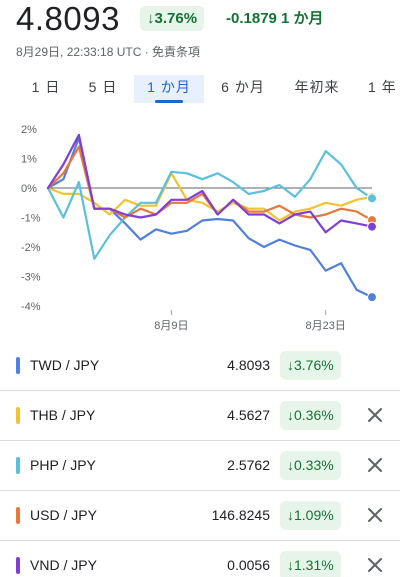 The height and width of the screenshot is (577, 400). I want to click on currency-pair-symbol: TWD / JPY, so click(65, 365).